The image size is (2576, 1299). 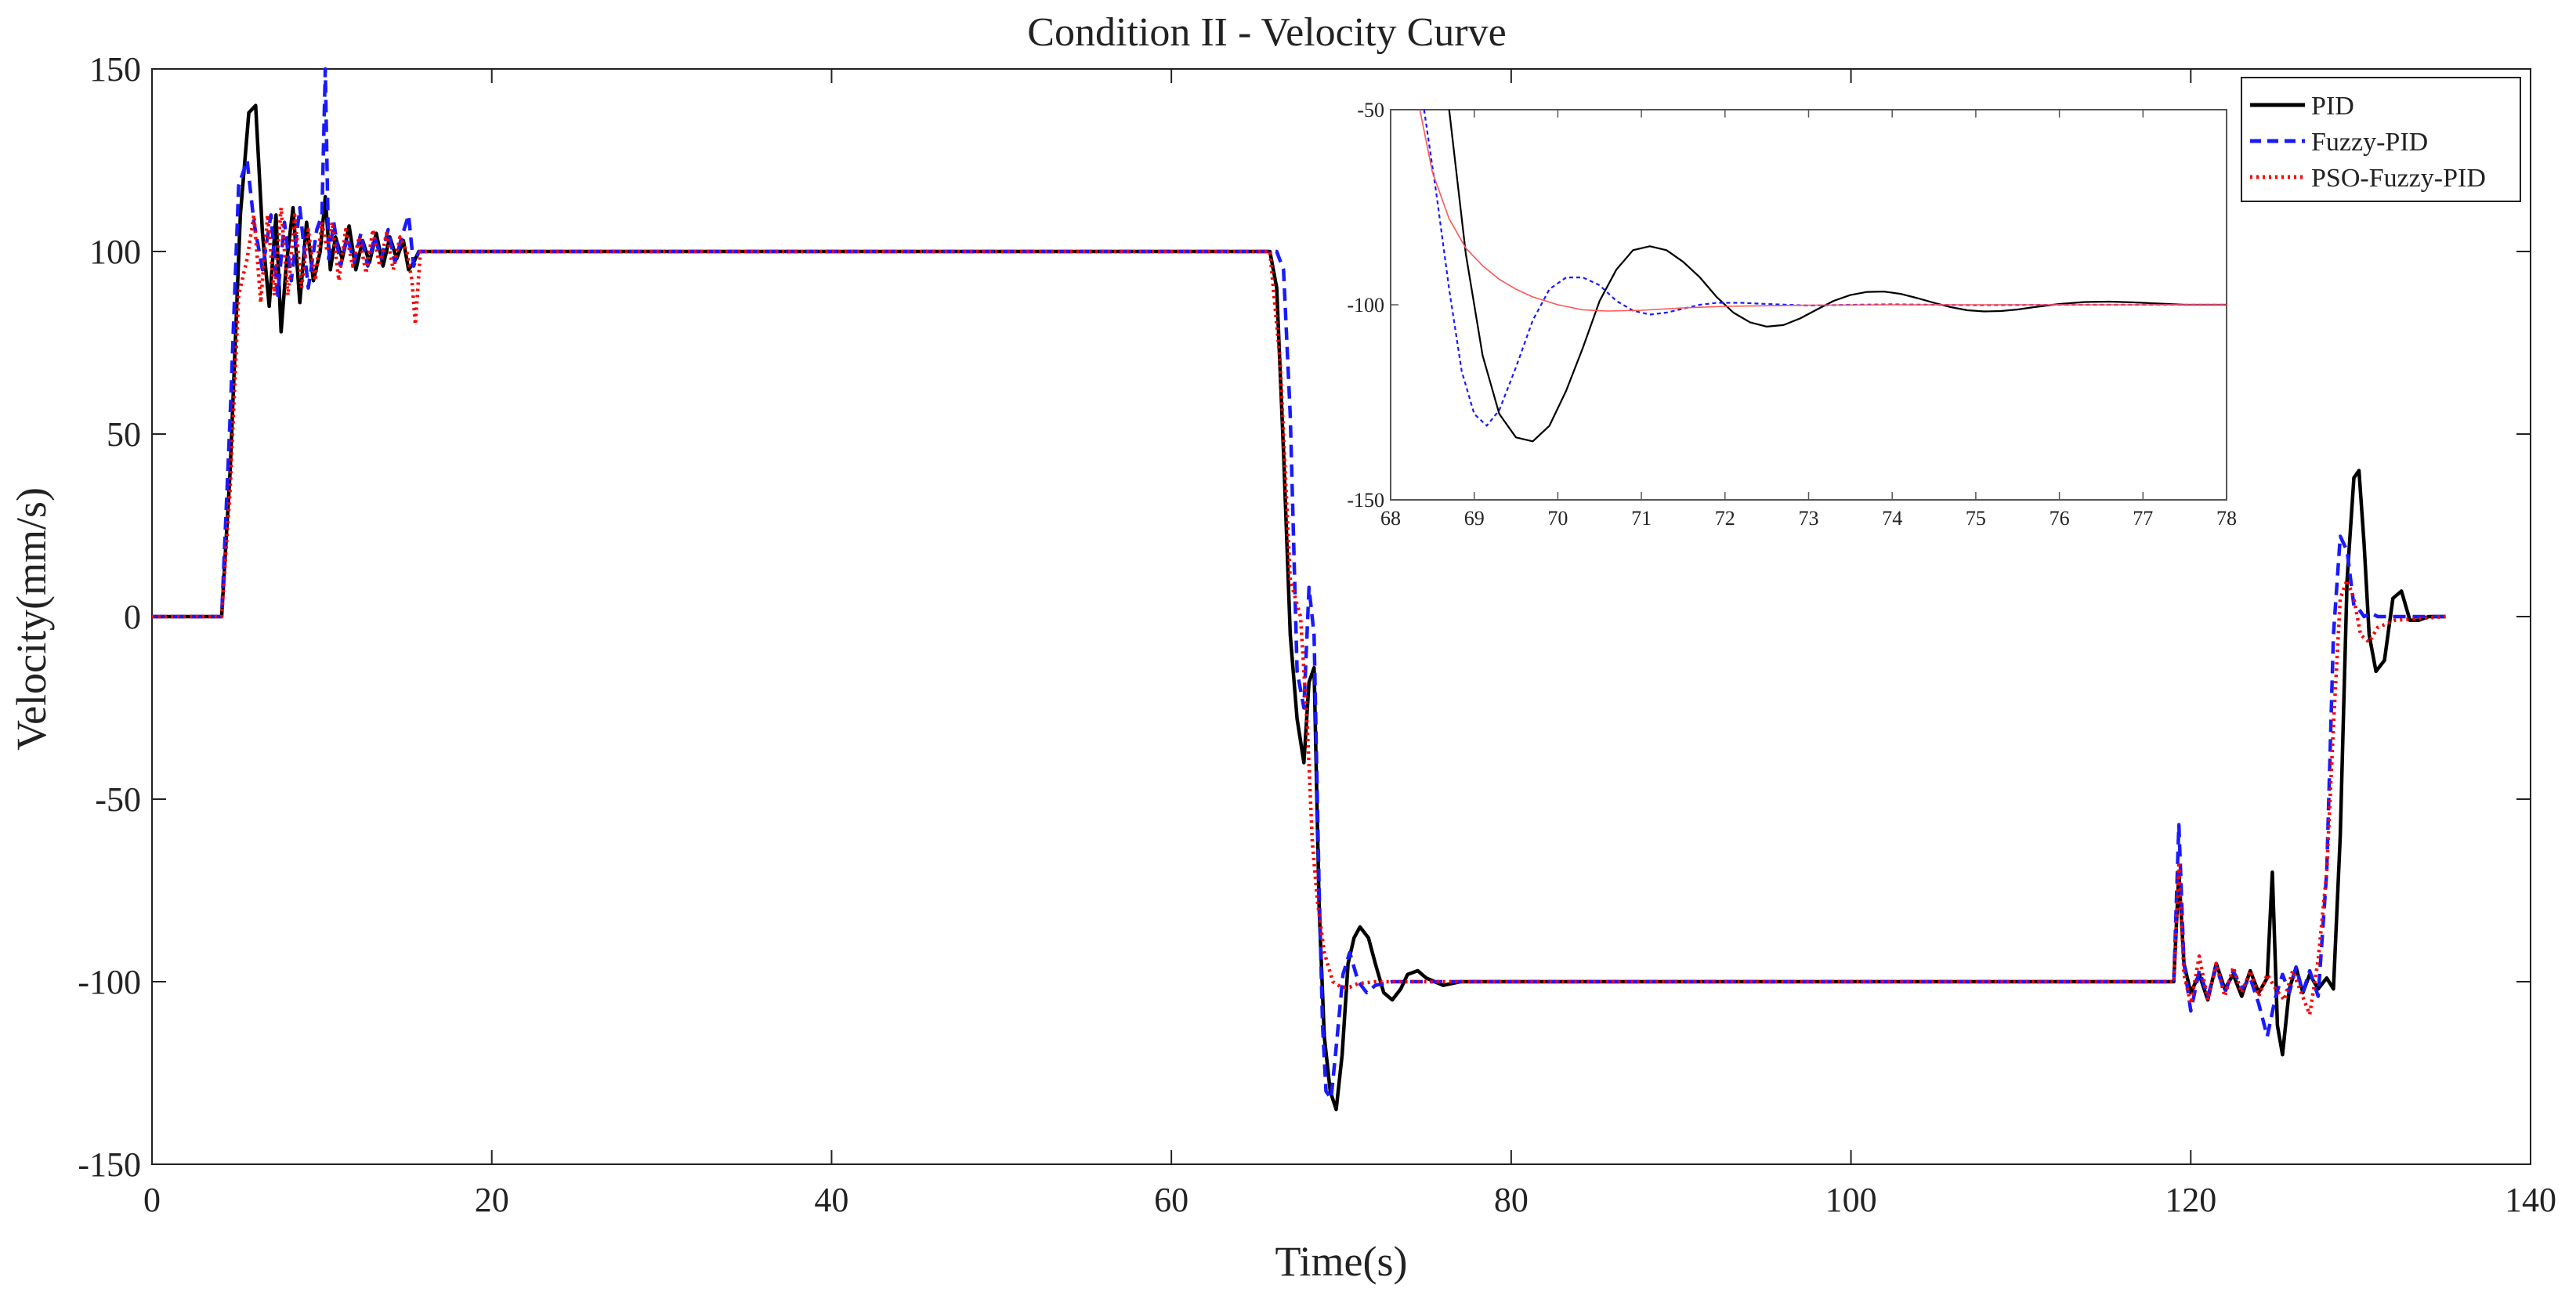 I want to click on y-axis-label: Velocity(mm/s), so click(x=32, y=619).